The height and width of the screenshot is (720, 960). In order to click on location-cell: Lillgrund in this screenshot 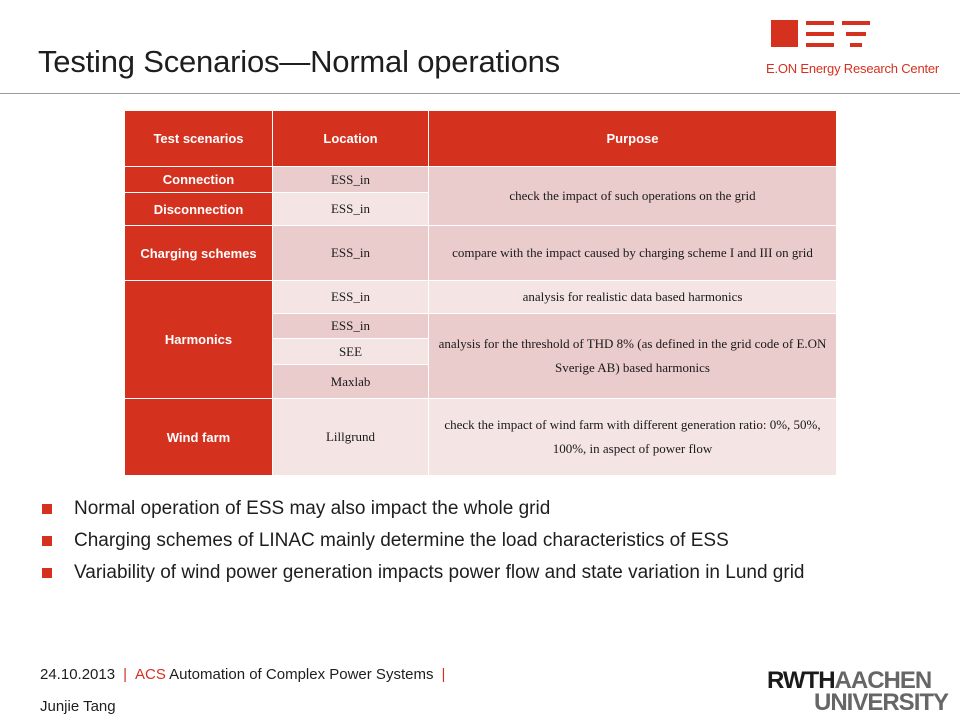, I will do `click(350, 437)`.